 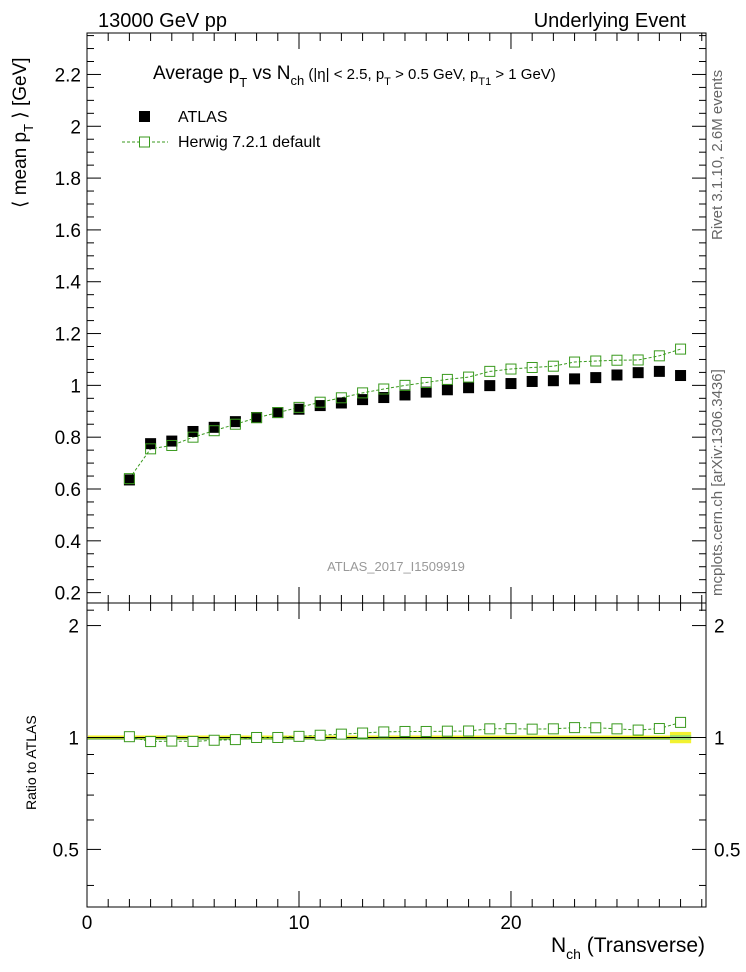 What do you see at coordinates (249, 142) in the screenshot?
I see `legend-mc-label: Herwig 7.2.1 default` at bounding box center [249, 142].